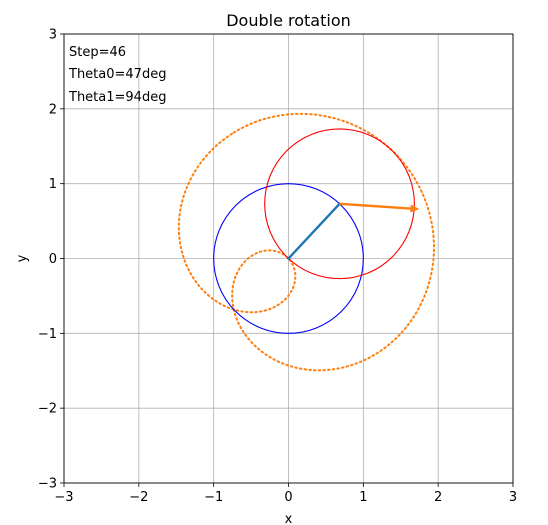 This screenshot has height=525, width=548. What do you see at coordinates (314, 231) in the screenshot?
I see `arm1-line` at bounding box center [314, 231].